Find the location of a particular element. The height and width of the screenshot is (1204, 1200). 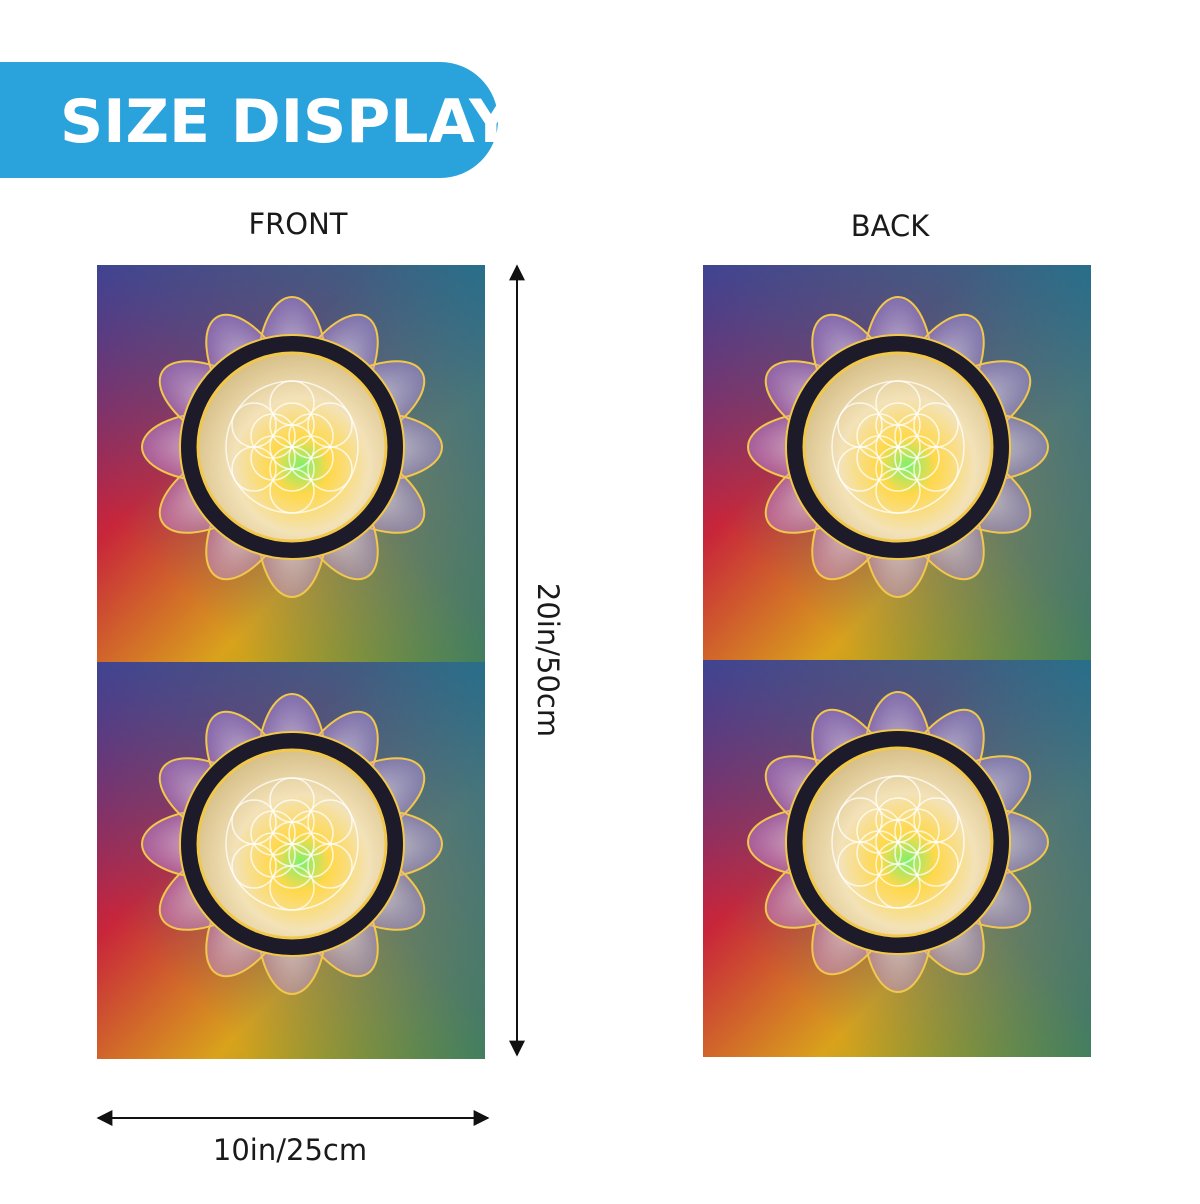

width-label: 10in/25cm is located at coordinates (290, 1150).